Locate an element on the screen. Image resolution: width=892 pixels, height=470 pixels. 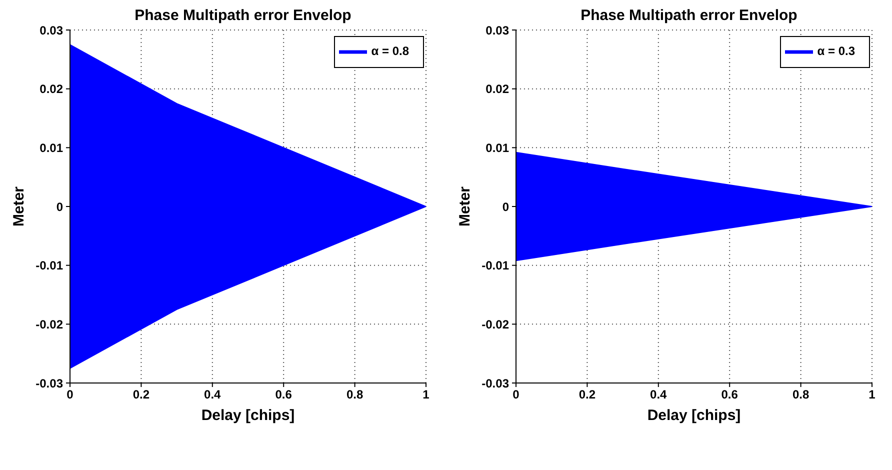
legend-label: α = 0.3 is located at coordinates (836, 51).